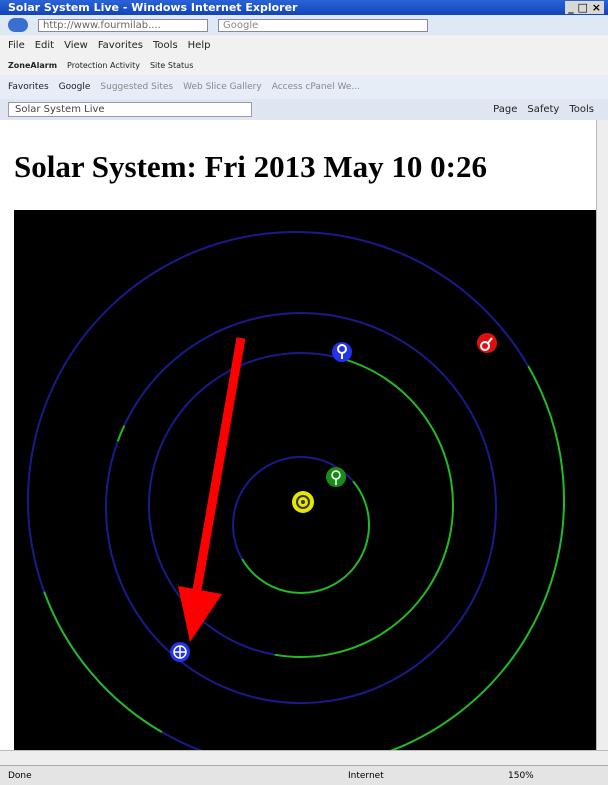 The height and width of the screenshot is (785, 608). What do you see at coordinates (304, 109) in the screenshot?
I see `tab-row: Solar System Live Page Safety Tools` at bounding box center [304, 109].